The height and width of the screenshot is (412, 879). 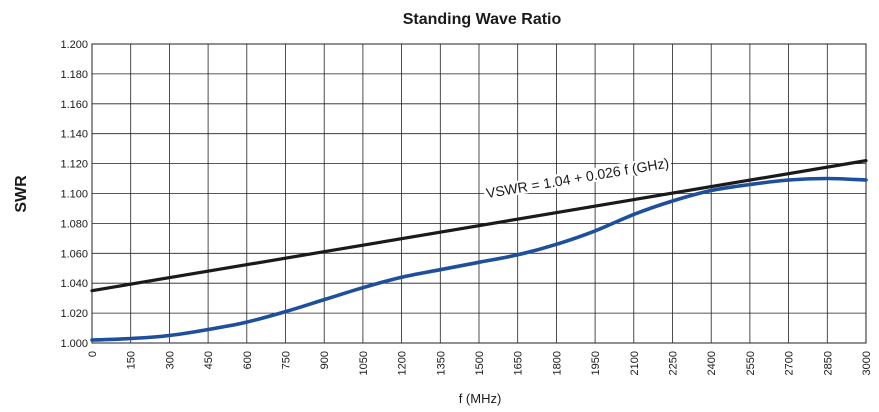 I want to click on formula-annotation: VSWR = 1.04 + 0.026 f (GHz), so click(x=577, y=178).